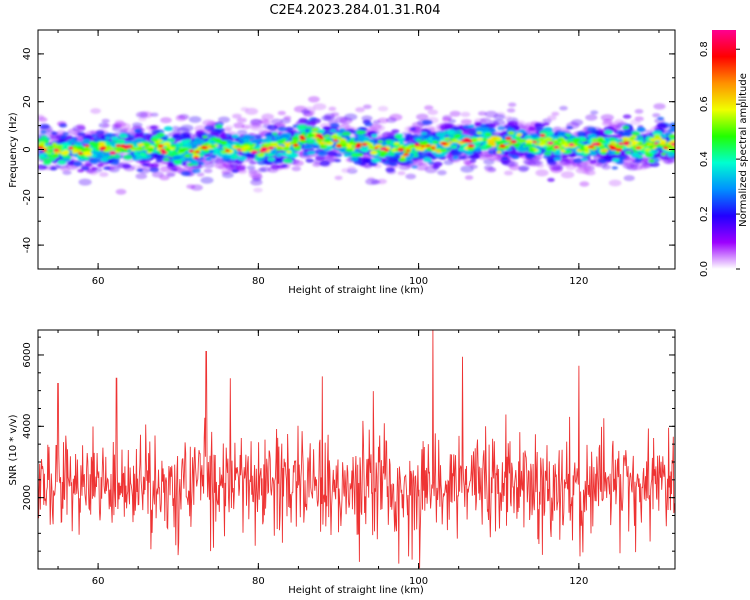  I want to click on heatmap-cells, so click(356, 145).